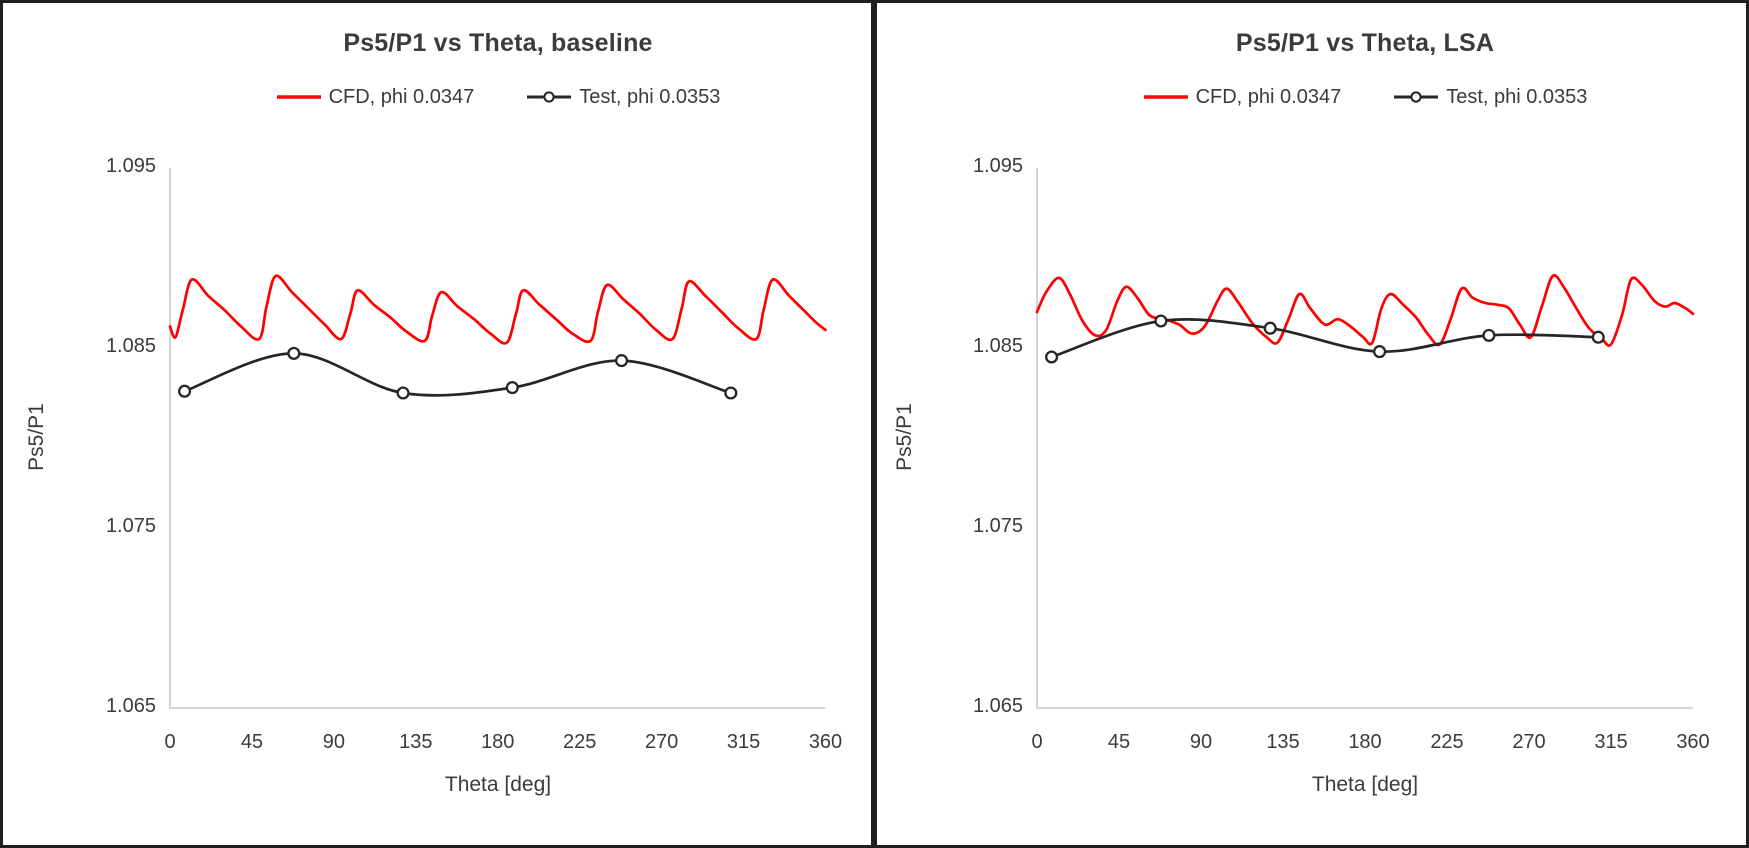 Image resolution: width=1749 pixels, height=848 pixels. What do you see at coordinates (1365, 97) in the screenshot?
I see `legend-lsa: CFD, phi 0.0347 Test, phi 0.0353` at bounding box center [1365, 97].